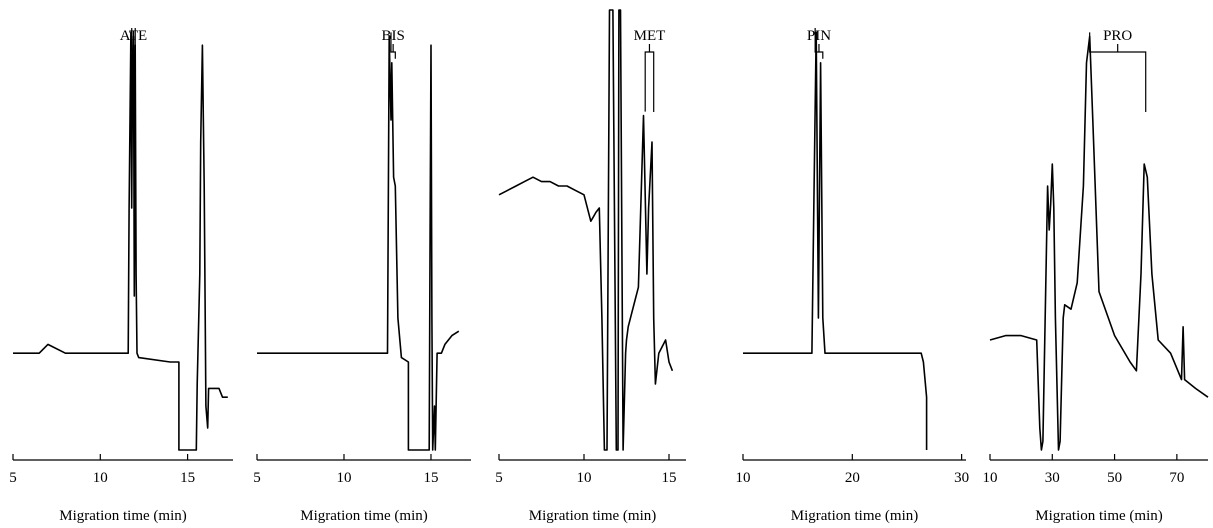 The width and height of the screenshot is (1213, 528). I want to click on x-tick-label: 70, so click(1176, 478).